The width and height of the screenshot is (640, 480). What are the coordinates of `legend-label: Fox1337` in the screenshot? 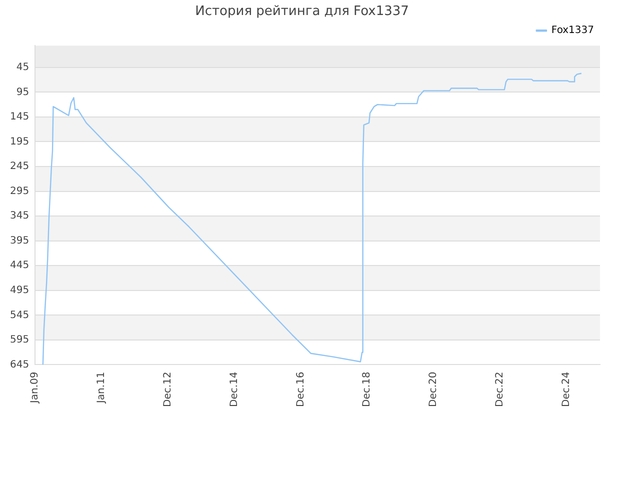 It's located at (572, 30).